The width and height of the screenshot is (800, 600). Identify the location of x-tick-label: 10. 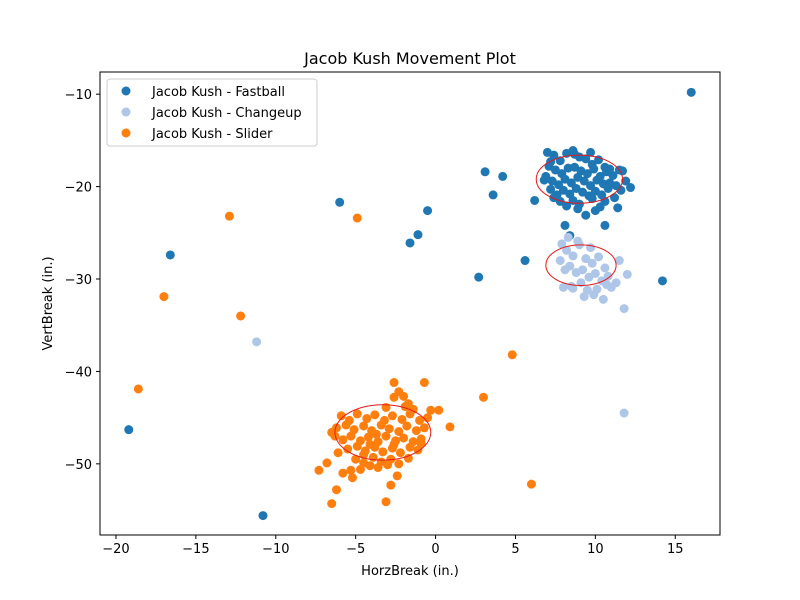
(595, 549).